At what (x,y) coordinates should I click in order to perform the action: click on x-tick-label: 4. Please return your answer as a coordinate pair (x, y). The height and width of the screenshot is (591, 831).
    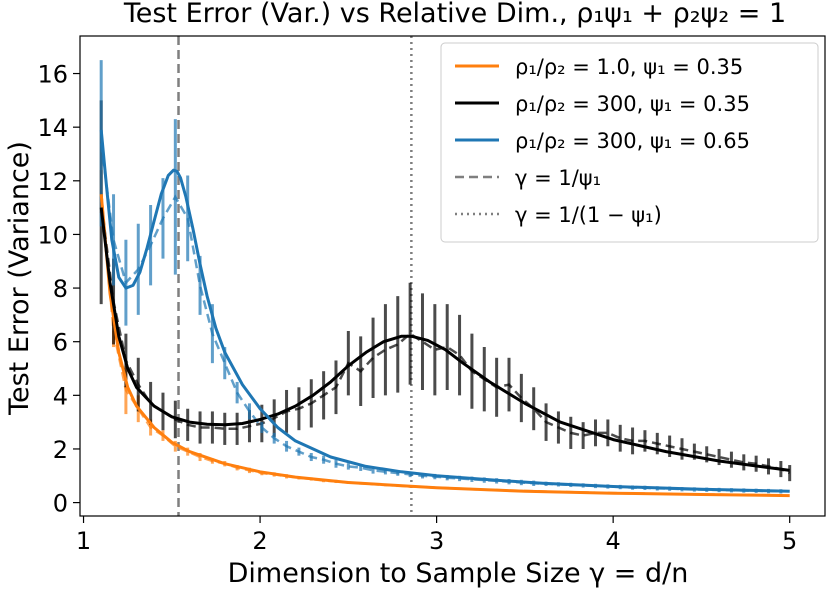
    Looking at the image, I should click on (613, 541).